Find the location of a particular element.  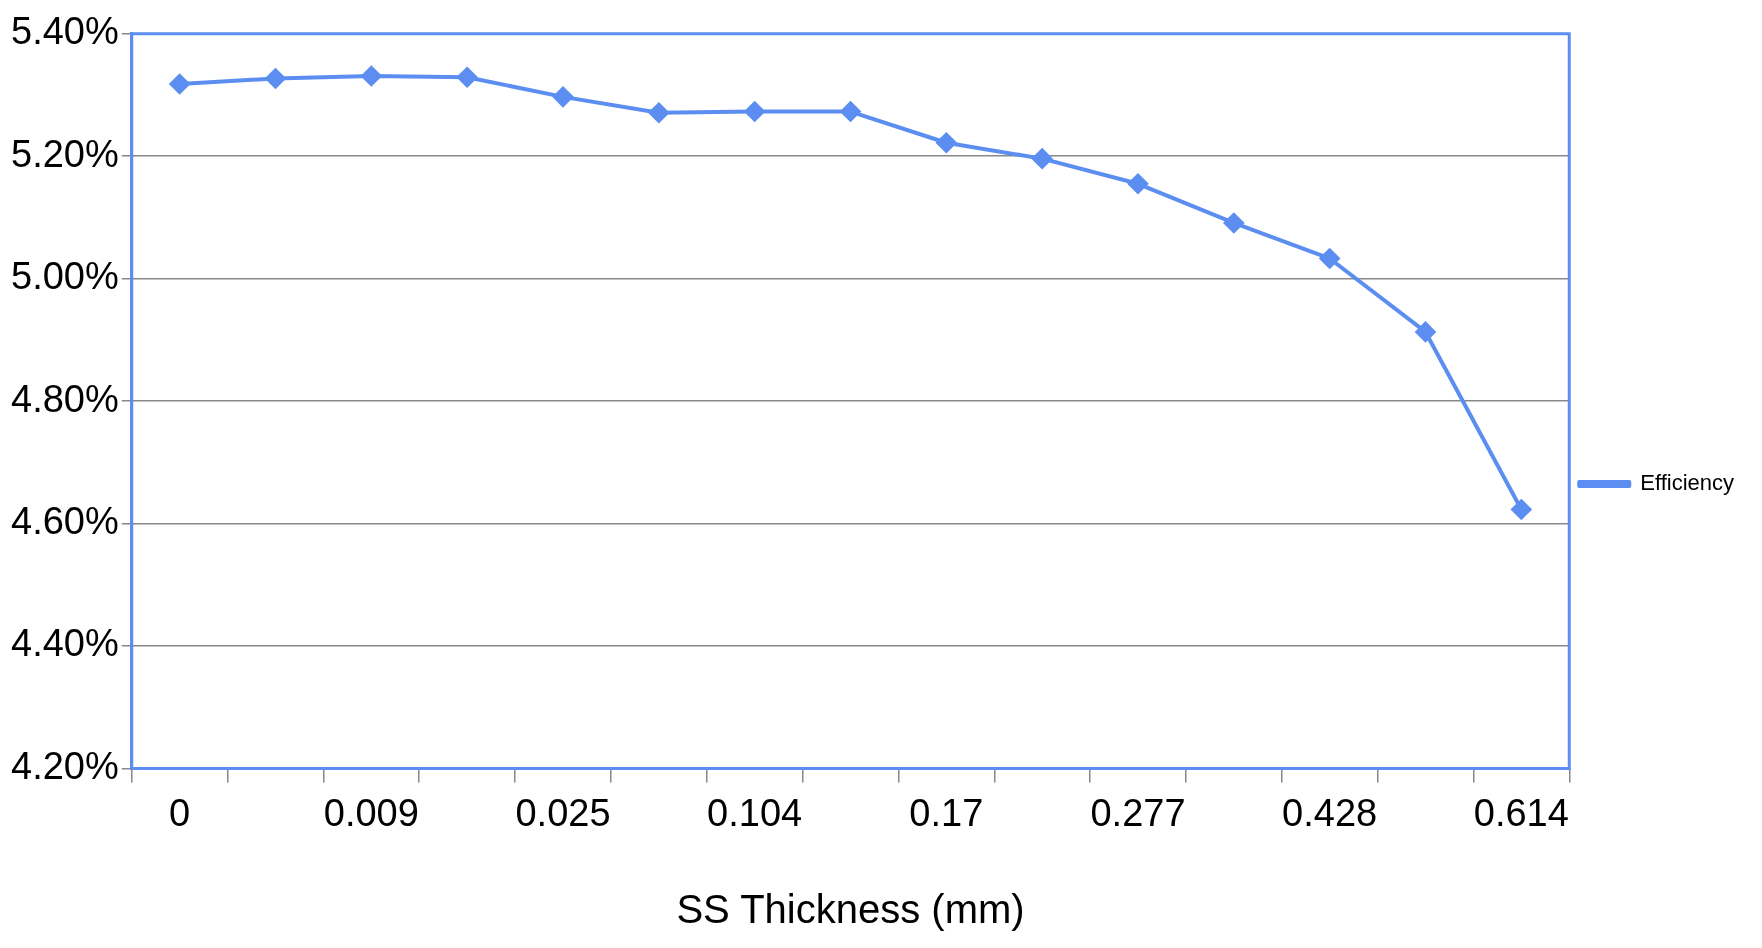

y-tick-label: 5.40% is located at coordinates (65, 31).